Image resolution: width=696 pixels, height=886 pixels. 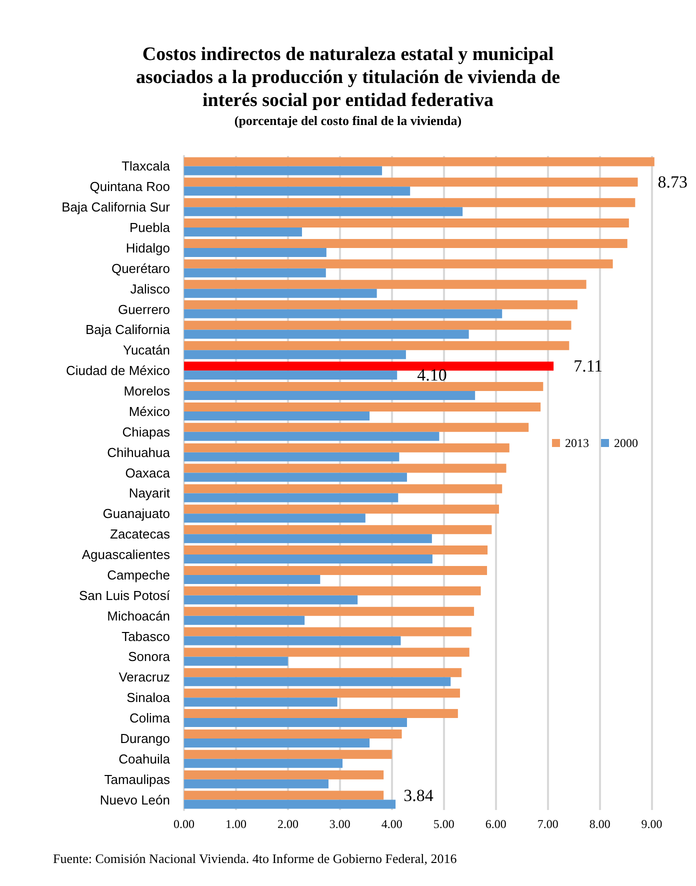 What do you see at coordinates (145, 738) in the screenshot?
I see `y-tick-label: Durango` at bounding box center [145, 738].